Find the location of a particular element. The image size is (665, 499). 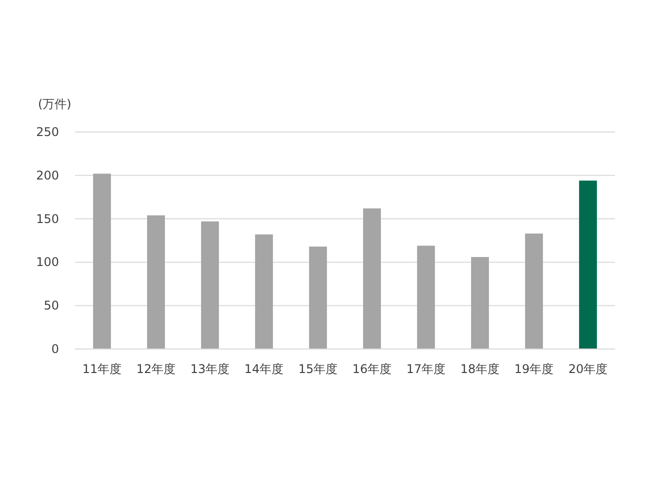

y-tick-label: 100 is located at coordinates (47, 262).